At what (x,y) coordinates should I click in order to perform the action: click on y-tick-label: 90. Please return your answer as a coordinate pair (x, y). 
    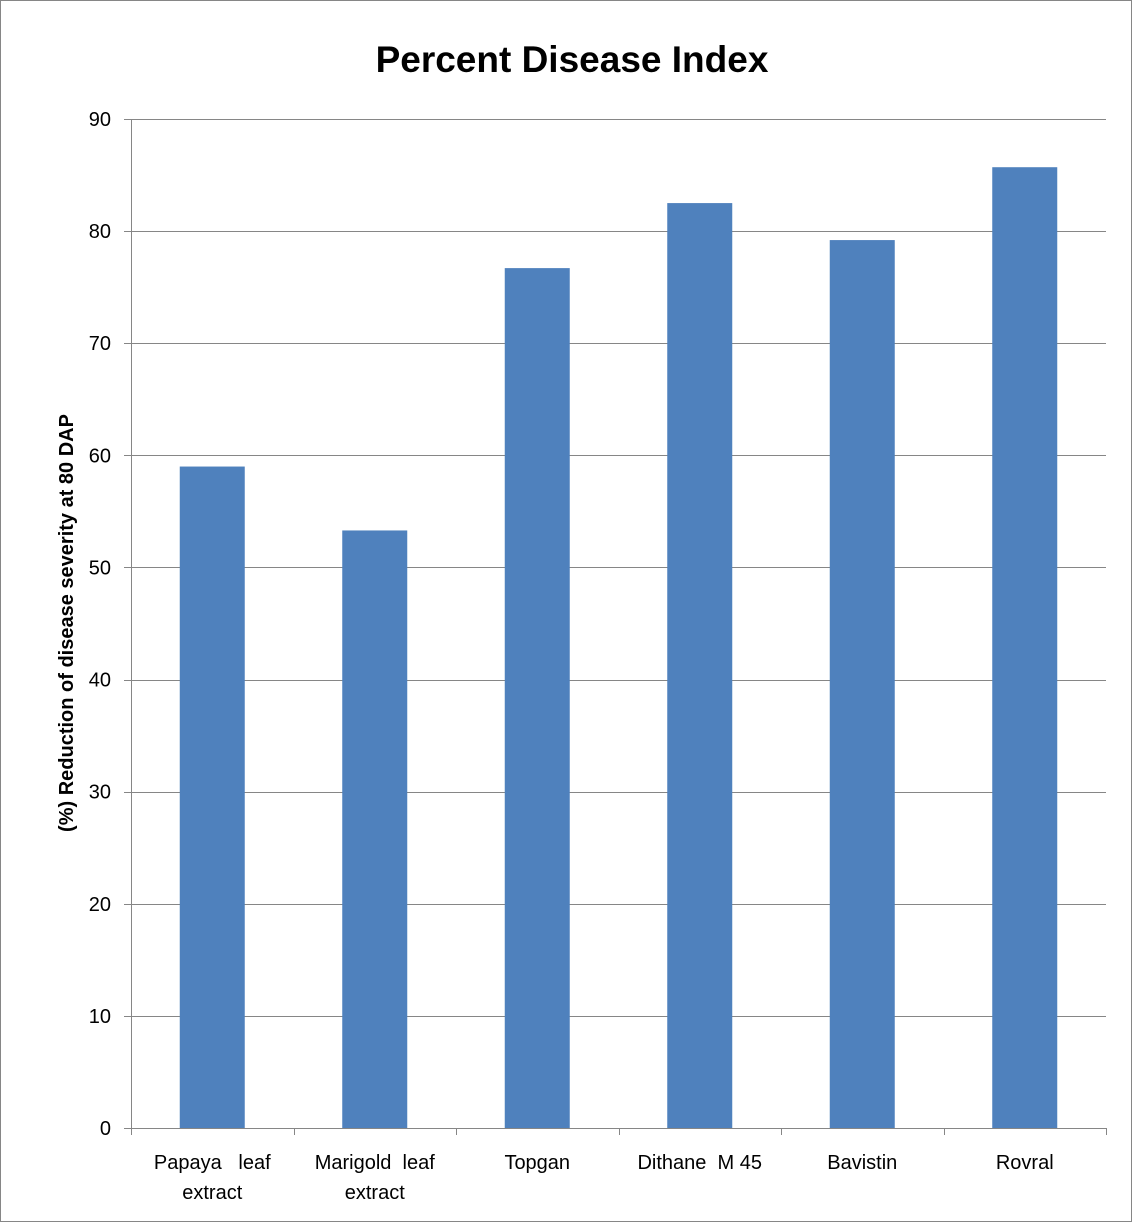
    Looking at the image, I should click on (100, 120).